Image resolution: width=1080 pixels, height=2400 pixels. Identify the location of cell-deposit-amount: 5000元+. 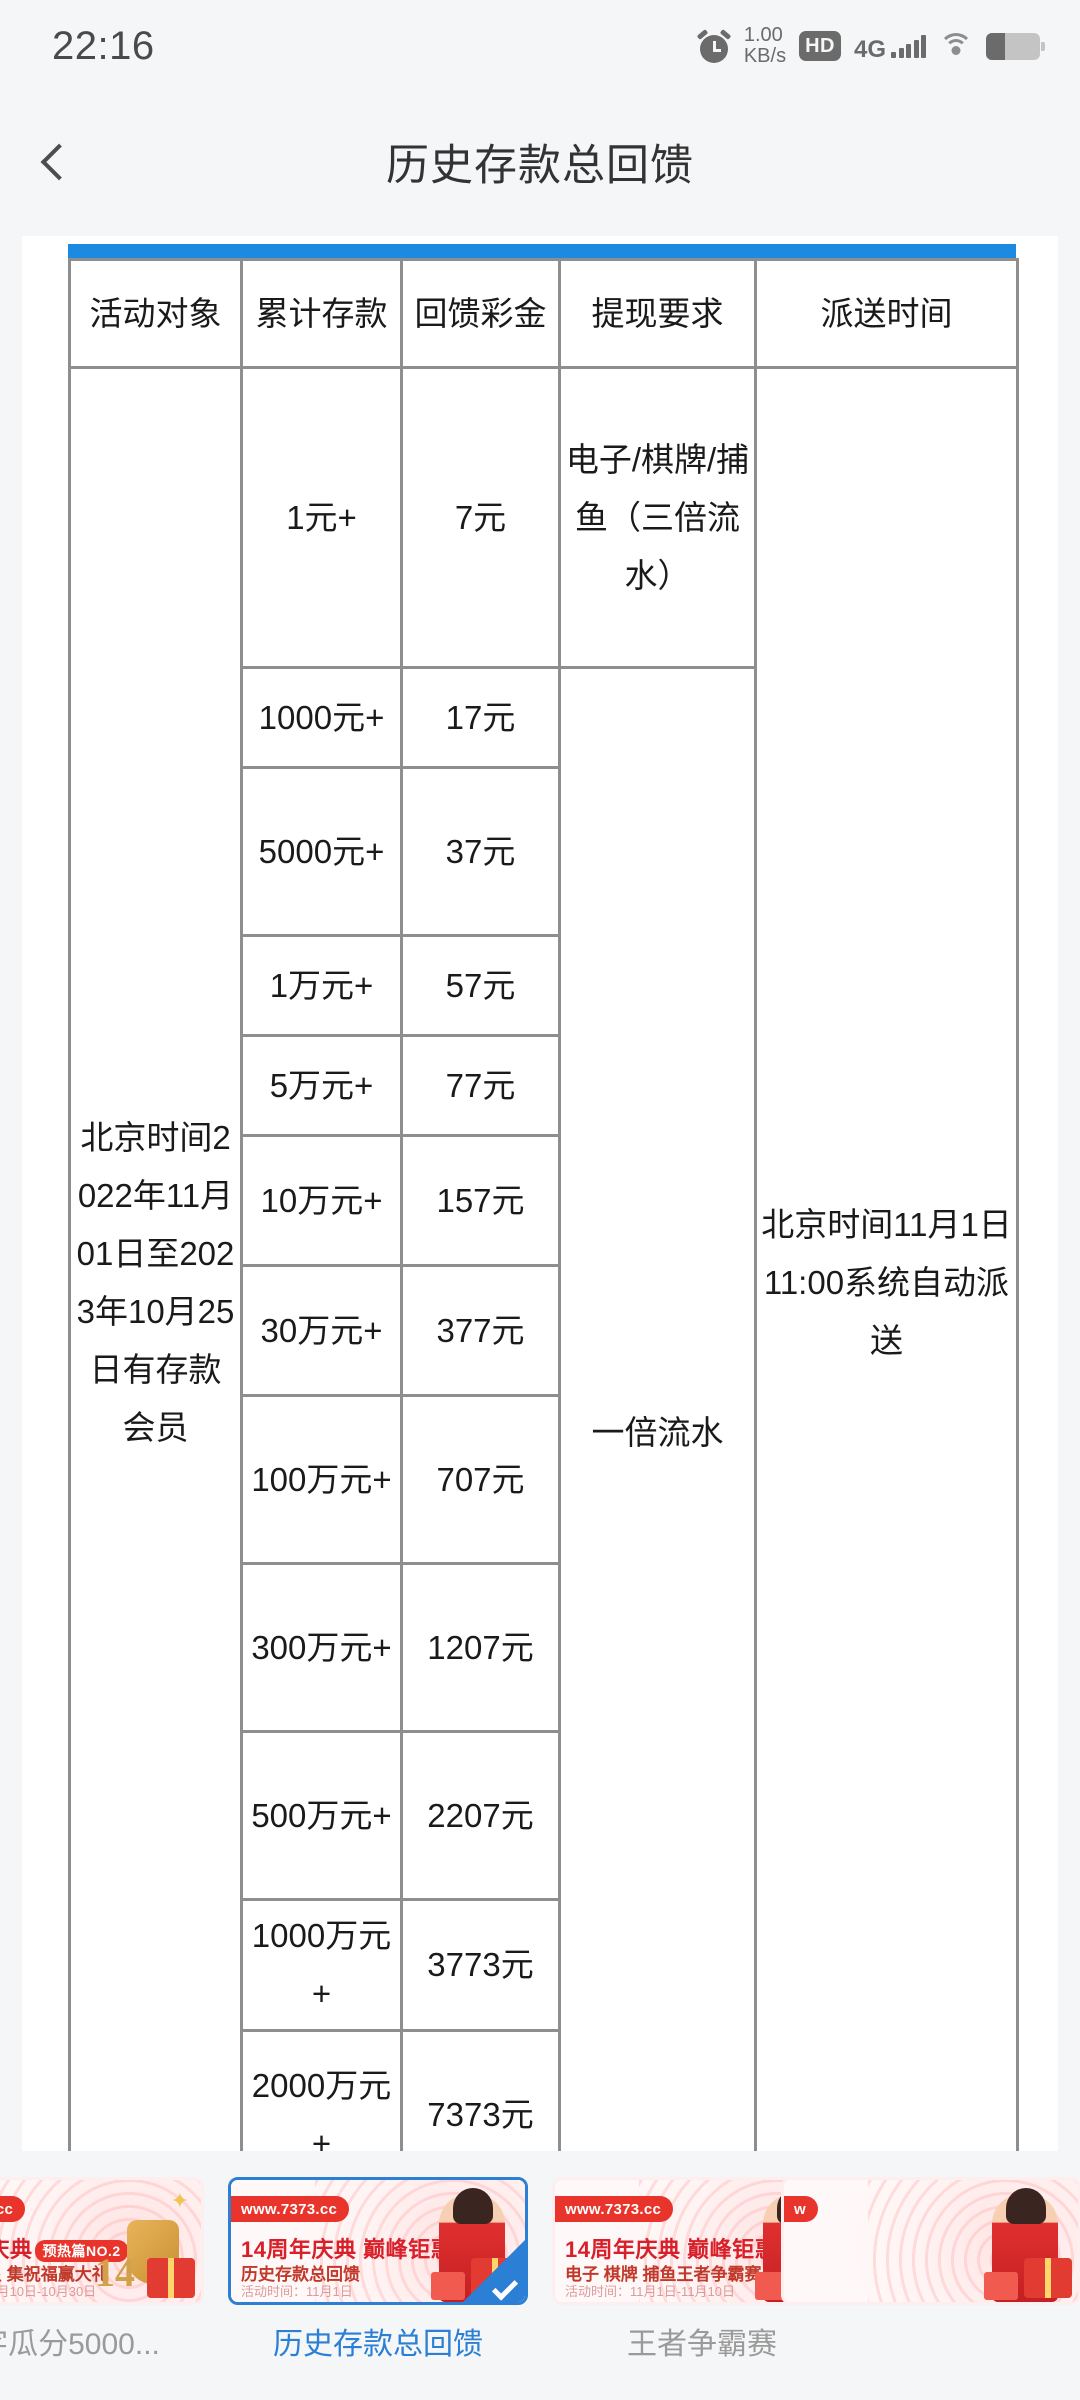
(321, 851).